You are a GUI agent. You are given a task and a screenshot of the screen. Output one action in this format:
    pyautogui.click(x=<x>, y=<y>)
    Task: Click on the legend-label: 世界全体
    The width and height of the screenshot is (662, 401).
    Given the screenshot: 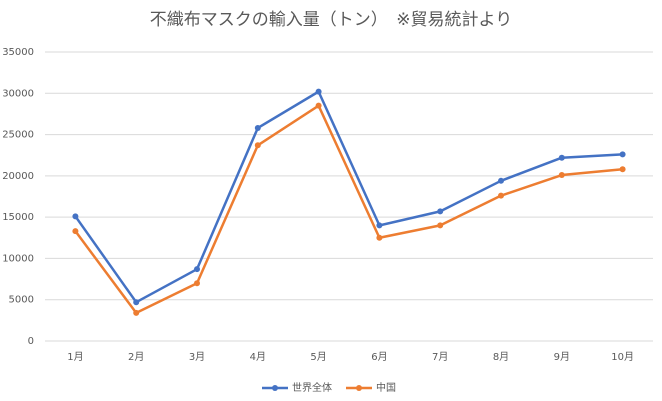 What is the action you would take?
    pyautogui.click(x=312, y=387)
    